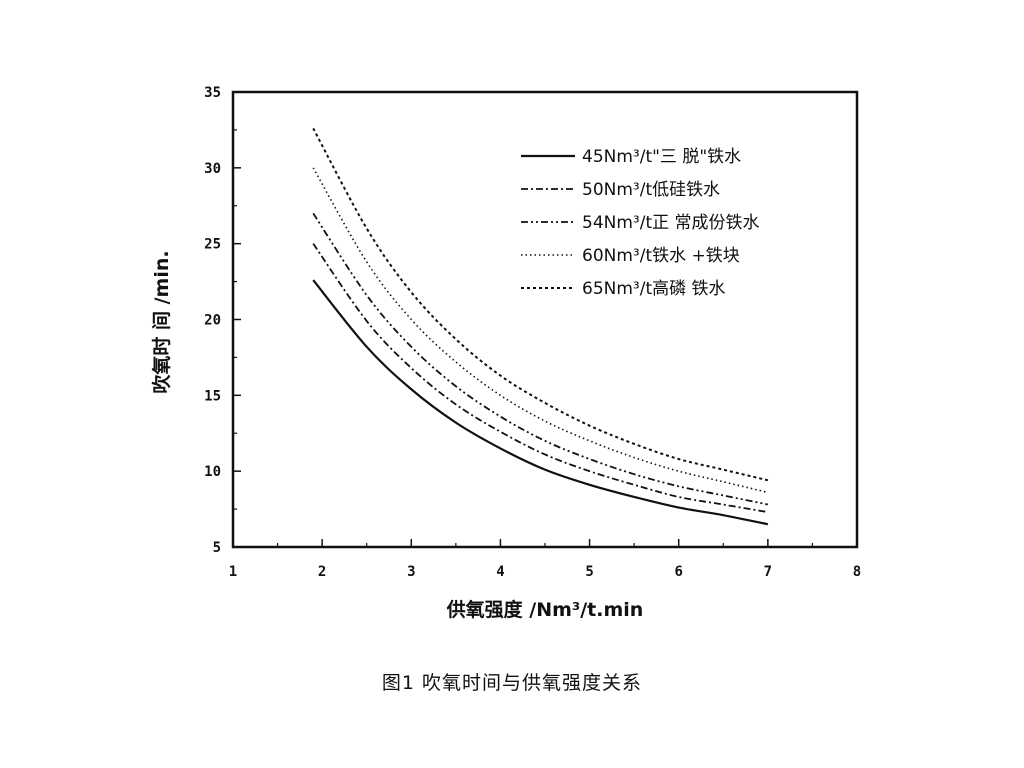  Describe the element at coordinates (212, 93) in the screenshot. I see `y-tick-label: 35` at that location.